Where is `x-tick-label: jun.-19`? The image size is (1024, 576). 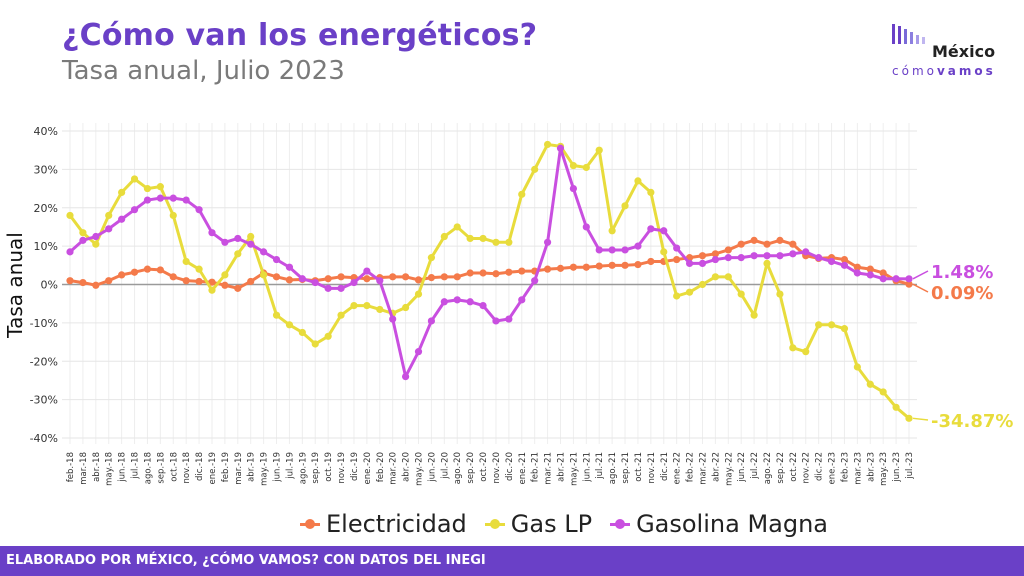
x-tick-label: jun.-19 is located at coordinates (278, 467).